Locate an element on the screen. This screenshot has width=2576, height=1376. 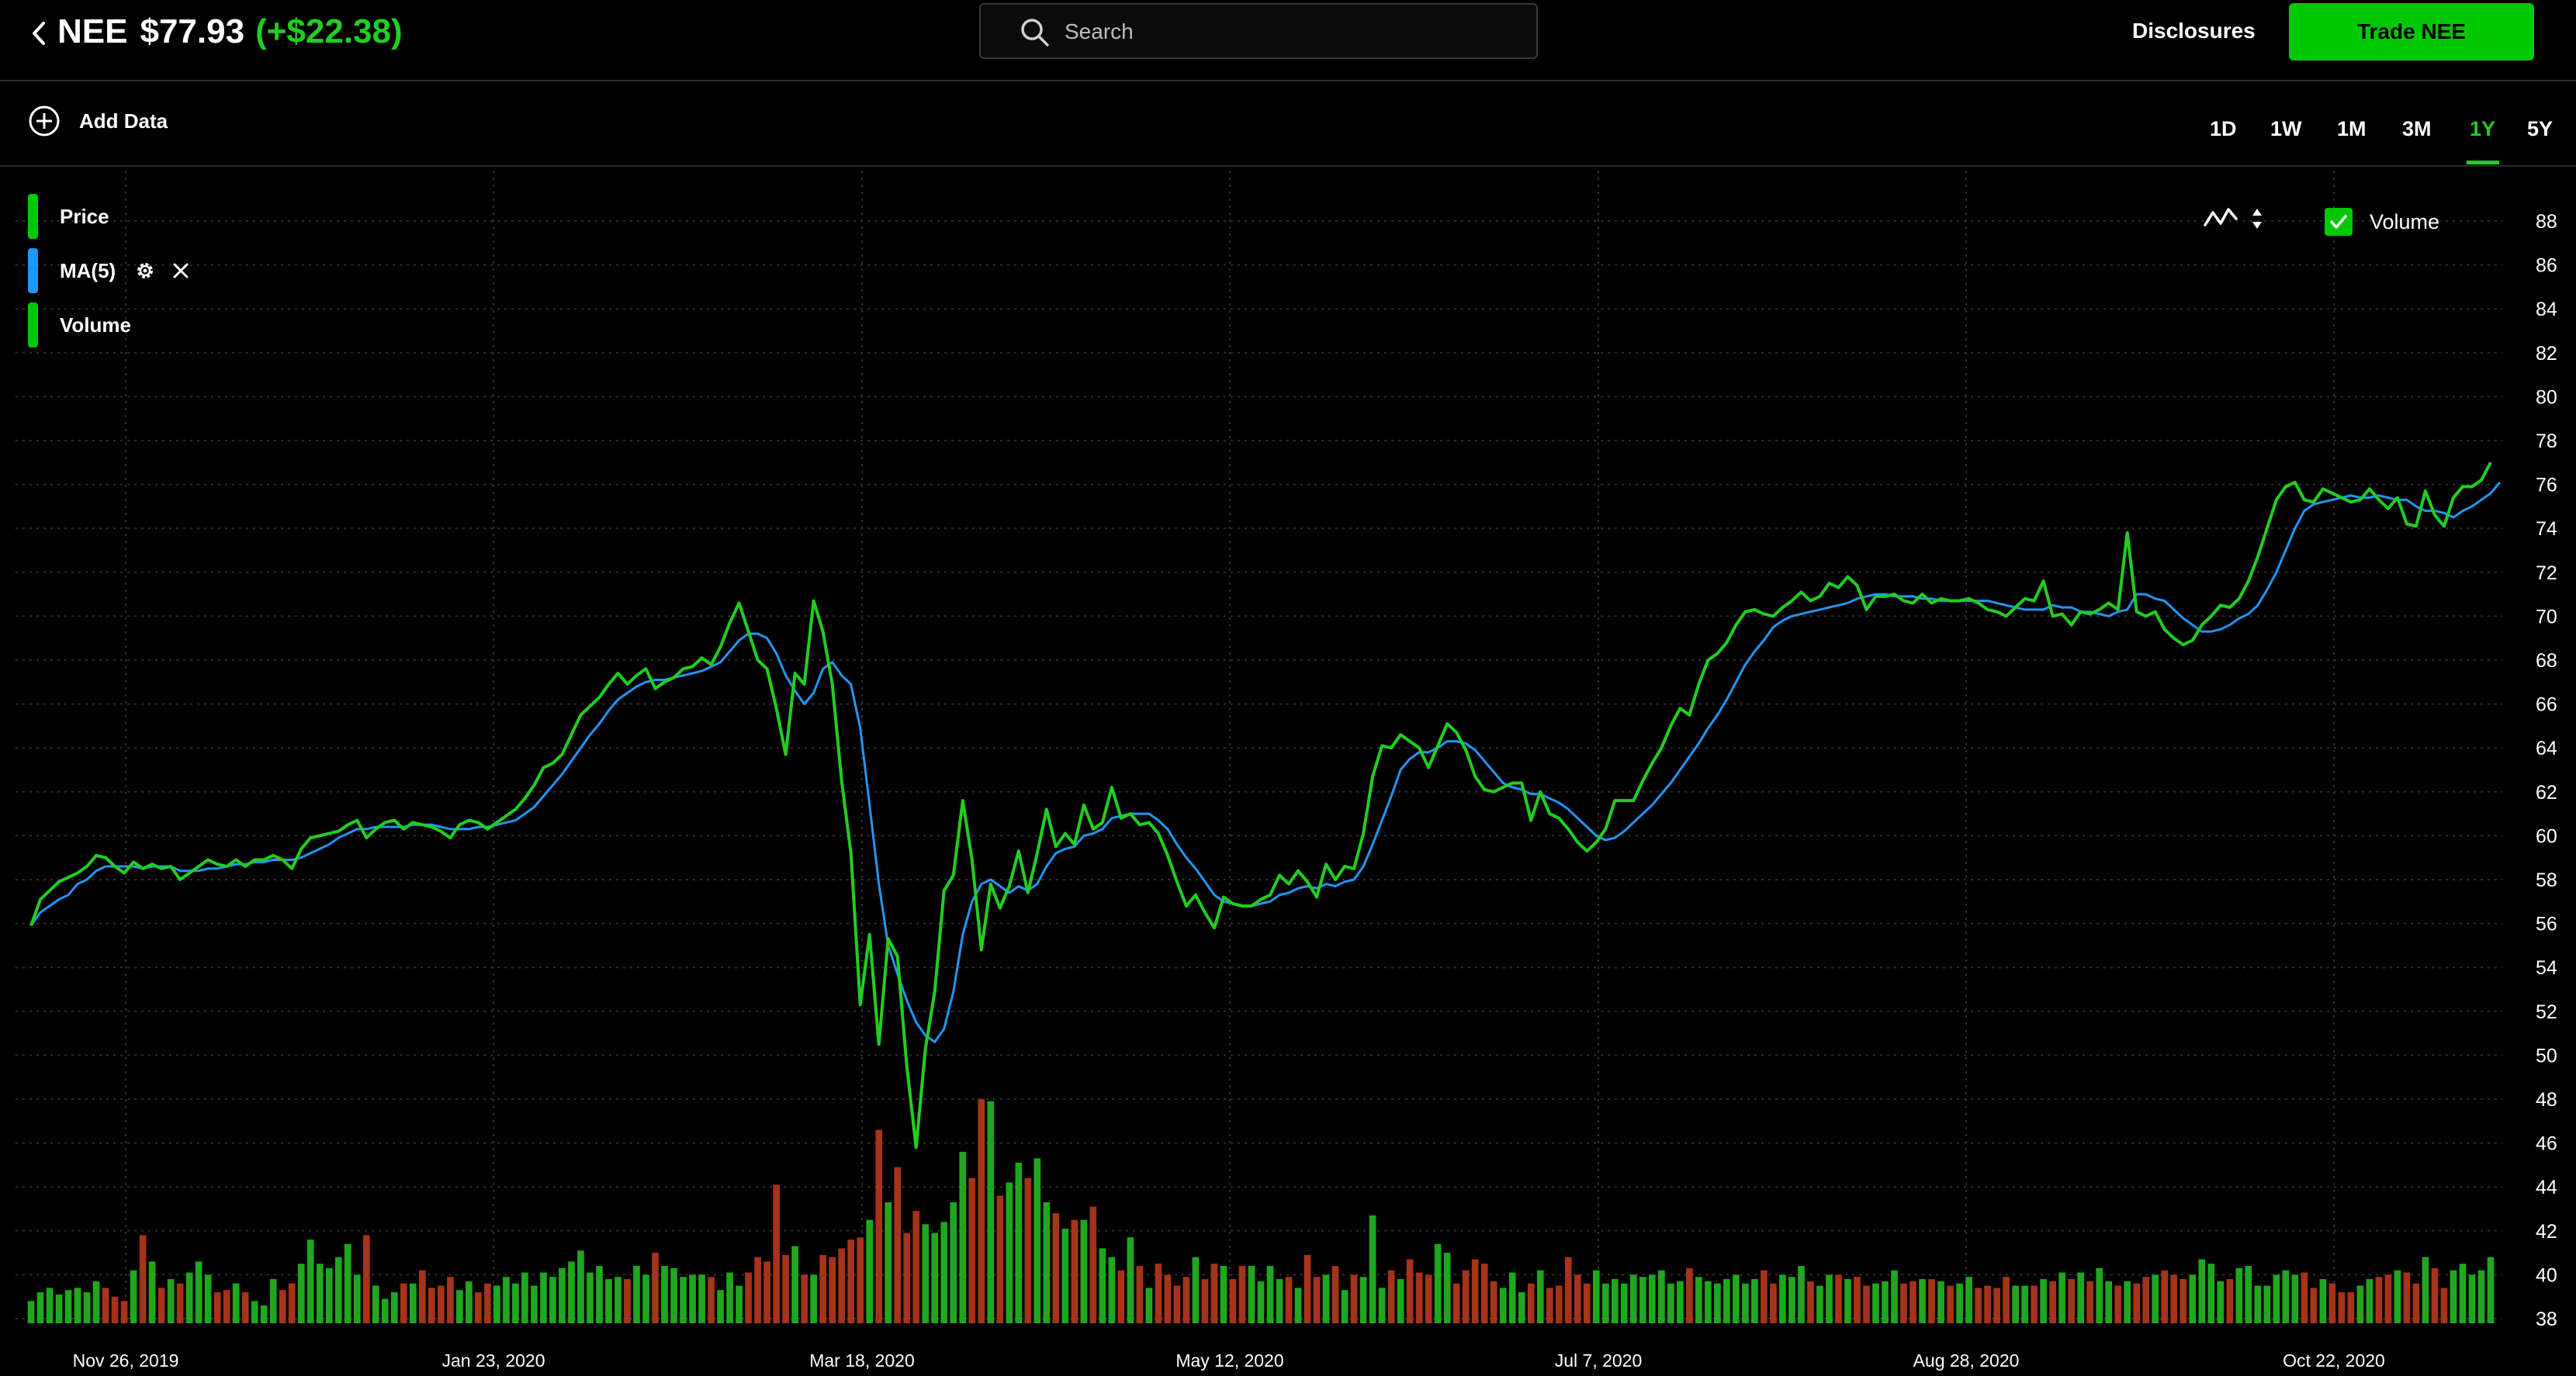
ma-settings-button is located at coordinates (145, 271).